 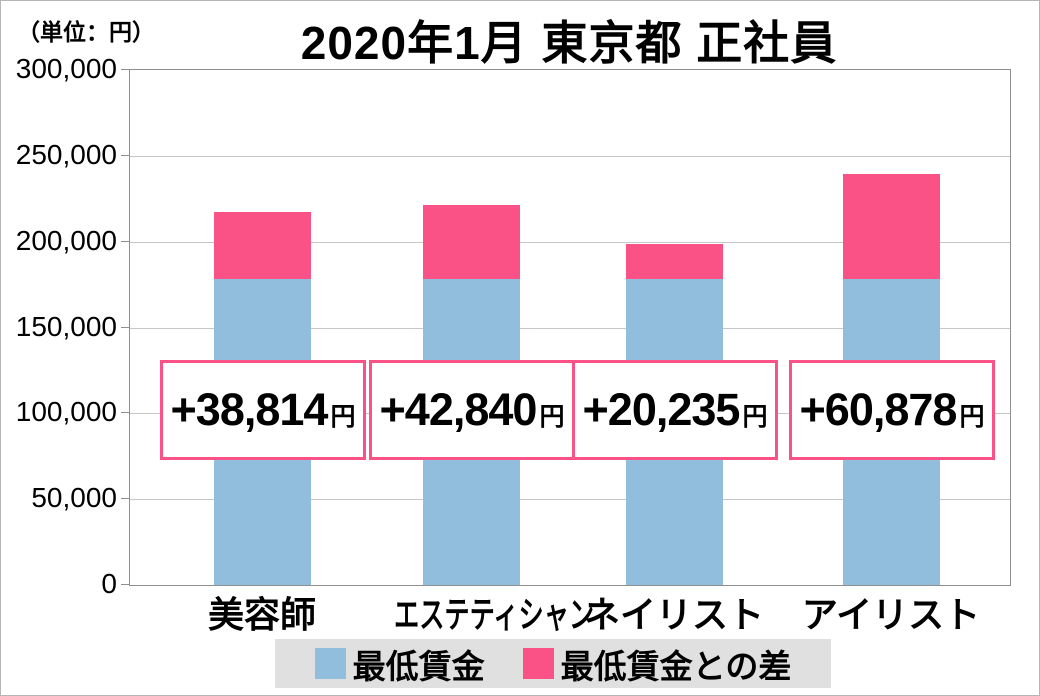 I want to click on legend-swatch-minimum-wage, so click(x=330, y=663).